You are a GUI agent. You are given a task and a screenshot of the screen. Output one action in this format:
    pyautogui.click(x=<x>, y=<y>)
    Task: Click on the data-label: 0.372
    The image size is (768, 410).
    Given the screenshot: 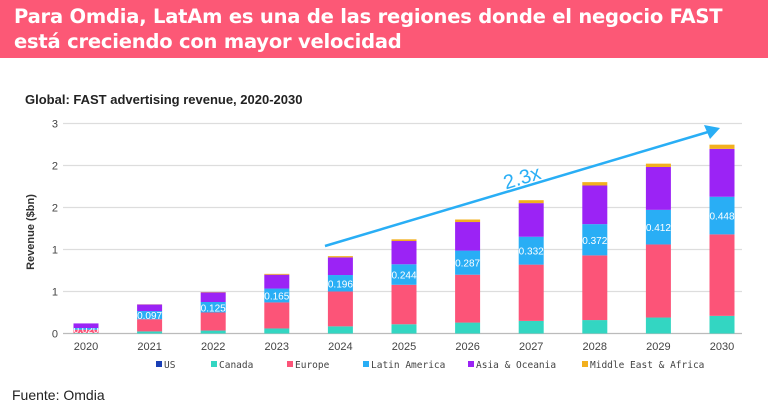 What is the action you would take?
    pyautogui.click(x=594, y=241)
    